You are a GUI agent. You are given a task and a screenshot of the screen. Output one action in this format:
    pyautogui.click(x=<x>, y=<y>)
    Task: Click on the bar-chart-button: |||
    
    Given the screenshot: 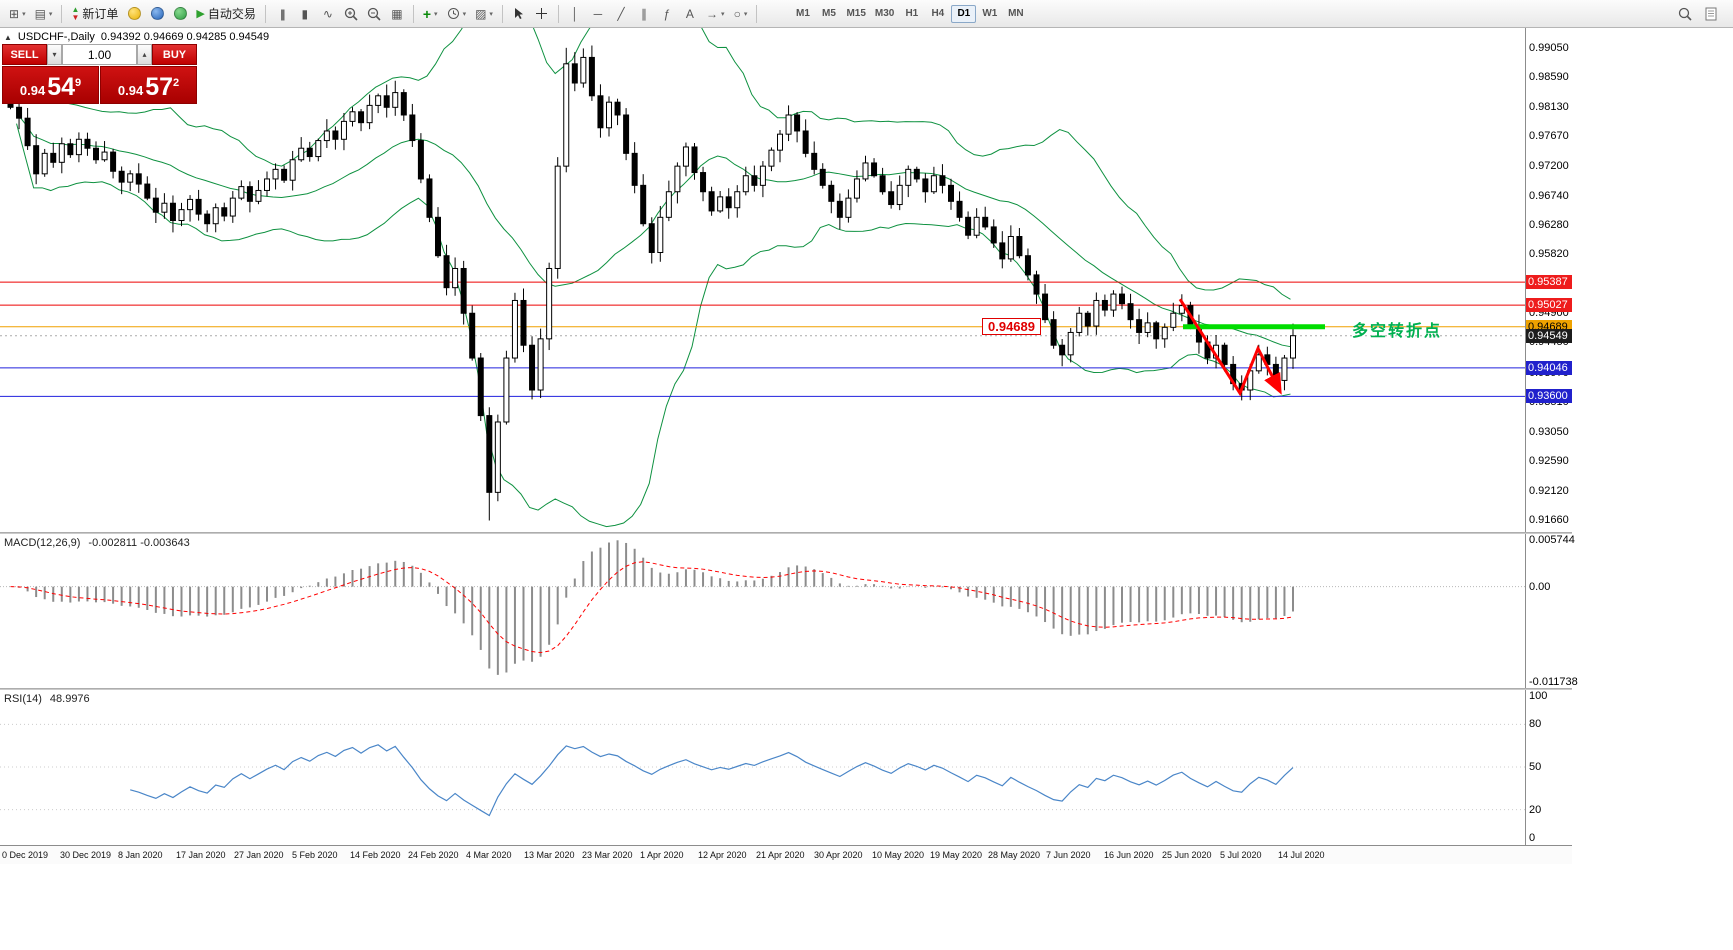 What is the action you would take?
    pyautogui.click(x=282, y=14)
    